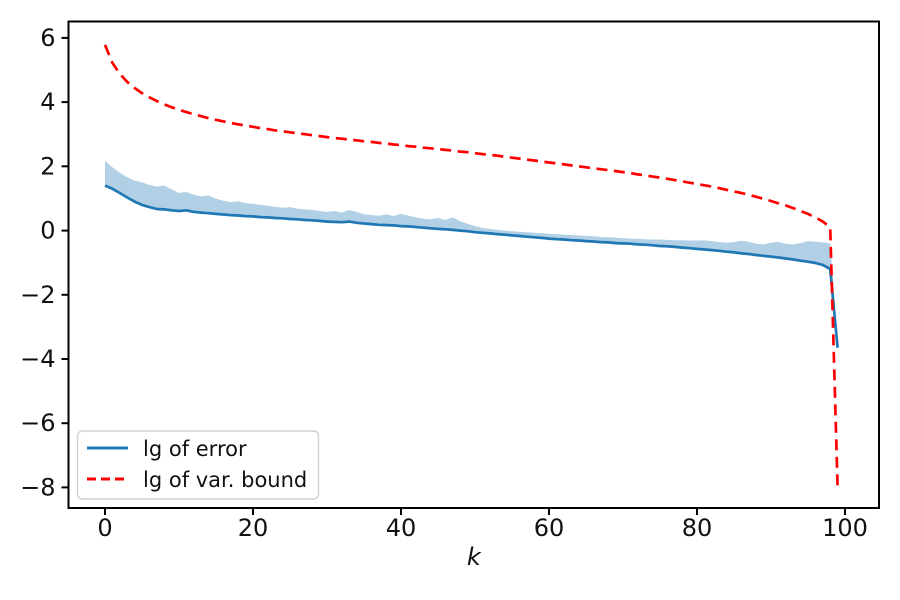  Describe the element at coordinates (47, 166) in the screenshot. I see `y-tick-label: 2` at that location.